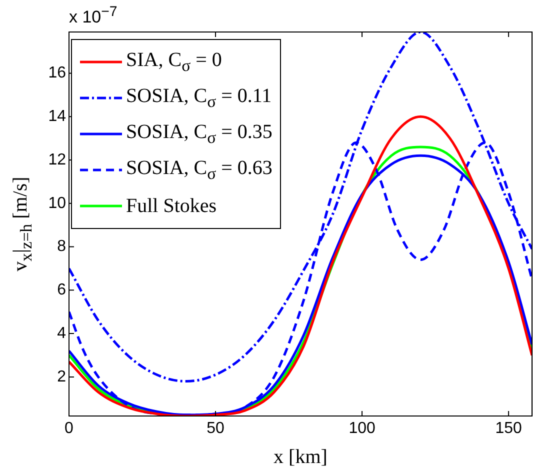 Image resolution: width=533 pixels, height=474 pixels. What do you see at coordinates (57, 73) in the screenshot?
I see `y-tick-label: 16` at bounding box center [57, 73].